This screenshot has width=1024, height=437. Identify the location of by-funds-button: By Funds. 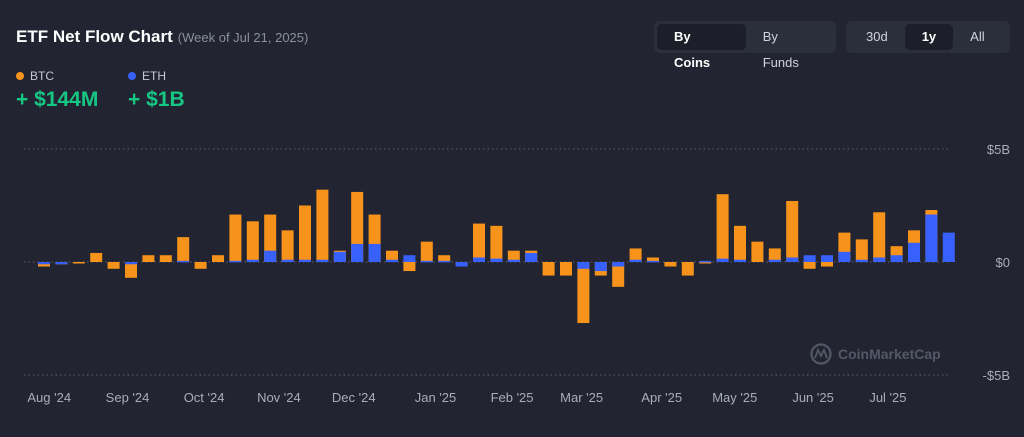
(780, 49).